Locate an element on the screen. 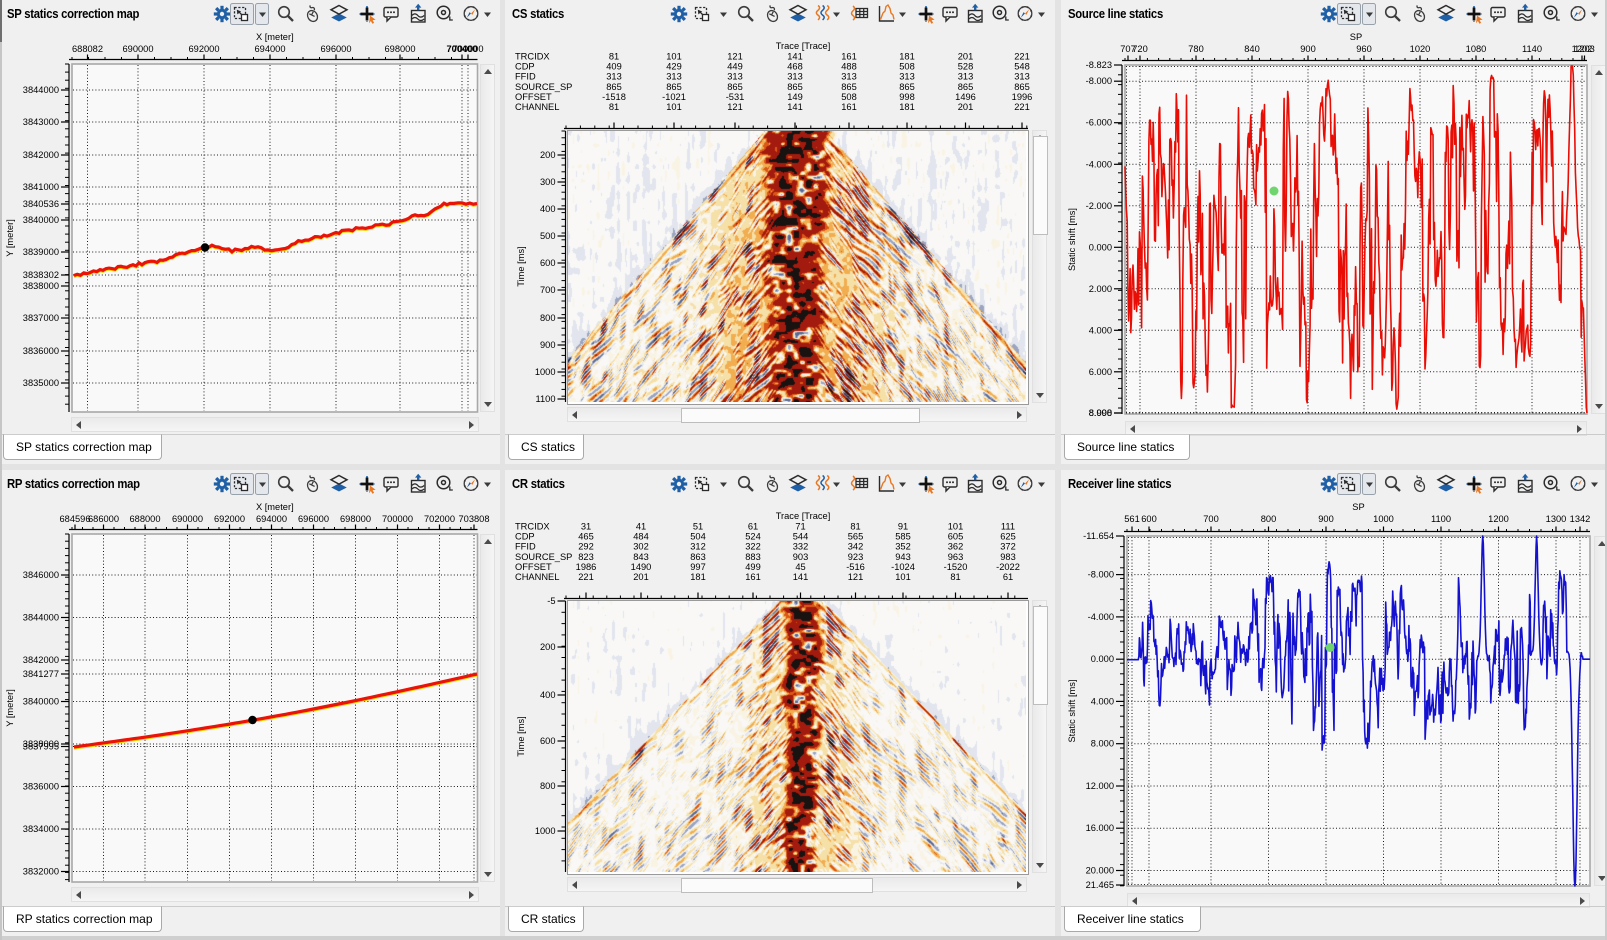 The image size is (1607, 940). svg-text: 1986 is located at coordinates (586, 567).